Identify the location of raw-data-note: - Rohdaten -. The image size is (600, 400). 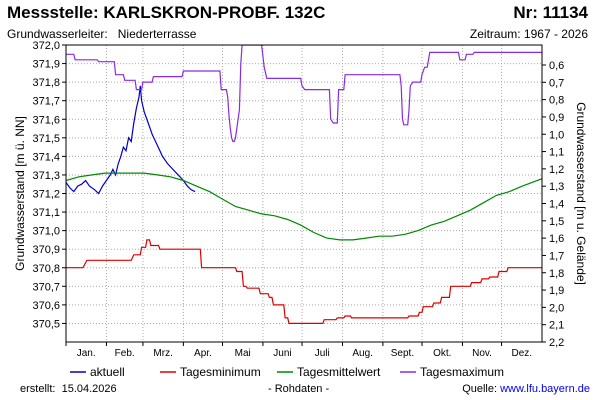
(299, 389).